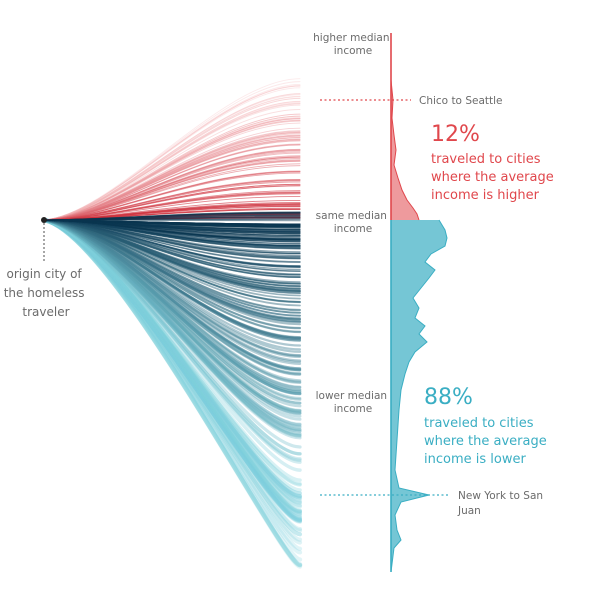 The image size is (600, 600). Describe the element at coordinates (469, 511) in the screenshot. I see `newyork-sanjuan-label-line-2: Juan` at that location.